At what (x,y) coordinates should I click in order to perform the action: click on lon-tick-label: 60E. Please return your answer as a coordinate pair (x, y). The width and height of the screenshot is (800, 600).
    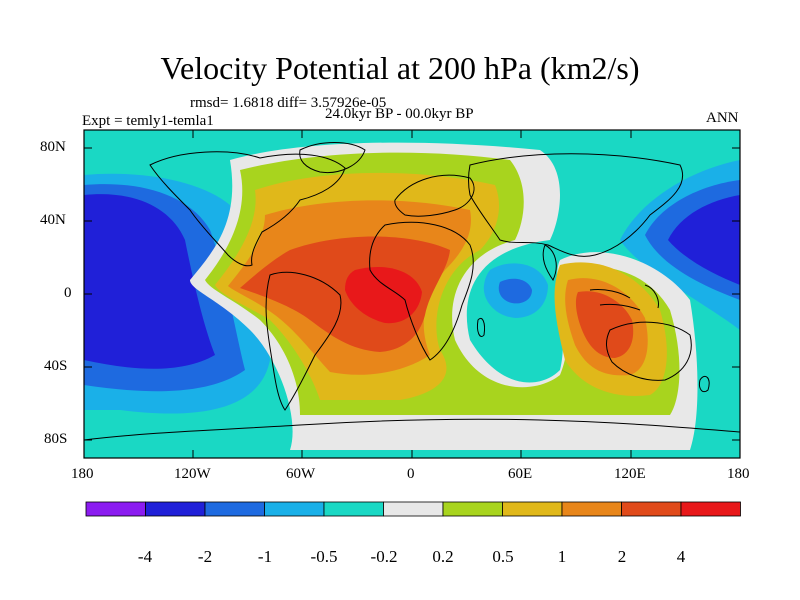
    Looking at the image, I should click on (520, 474).